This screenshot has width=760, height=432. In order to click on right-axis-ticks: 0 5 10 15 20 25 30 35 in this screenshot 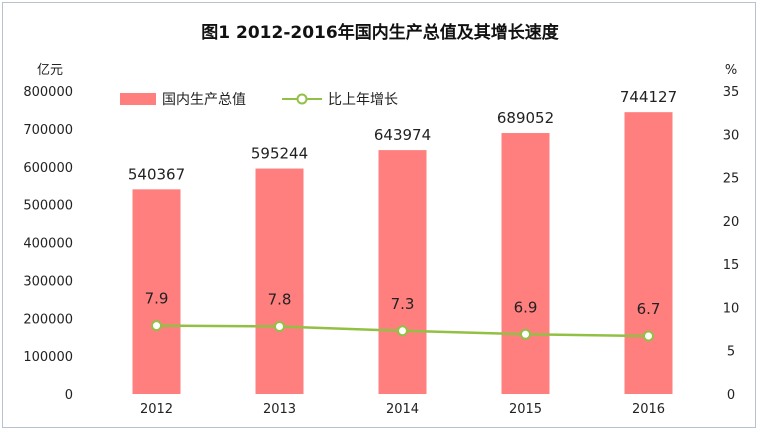, I will do `click(731, 244)`.